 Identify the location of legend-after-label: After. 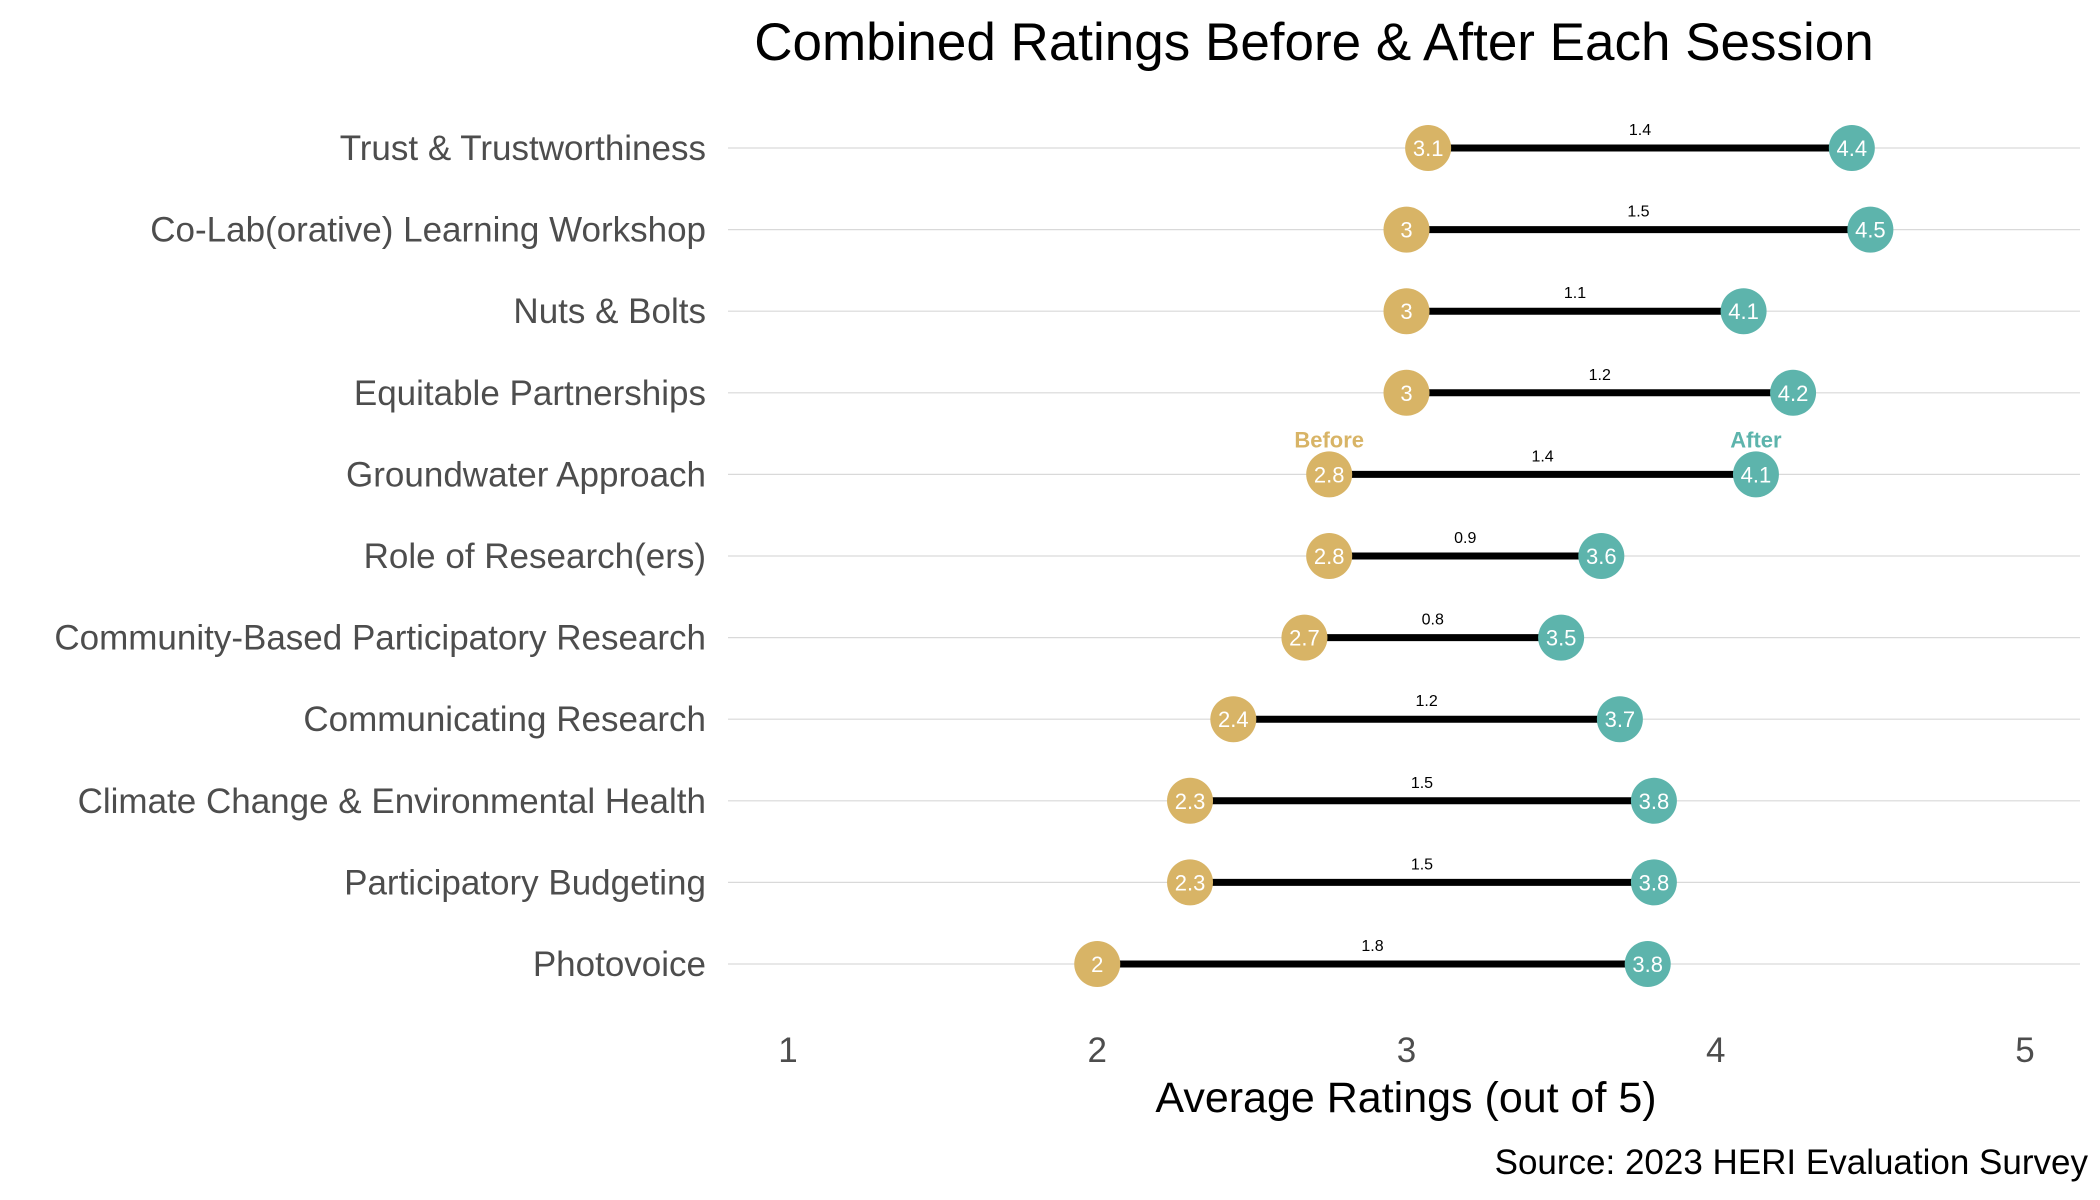
(1756, 439).